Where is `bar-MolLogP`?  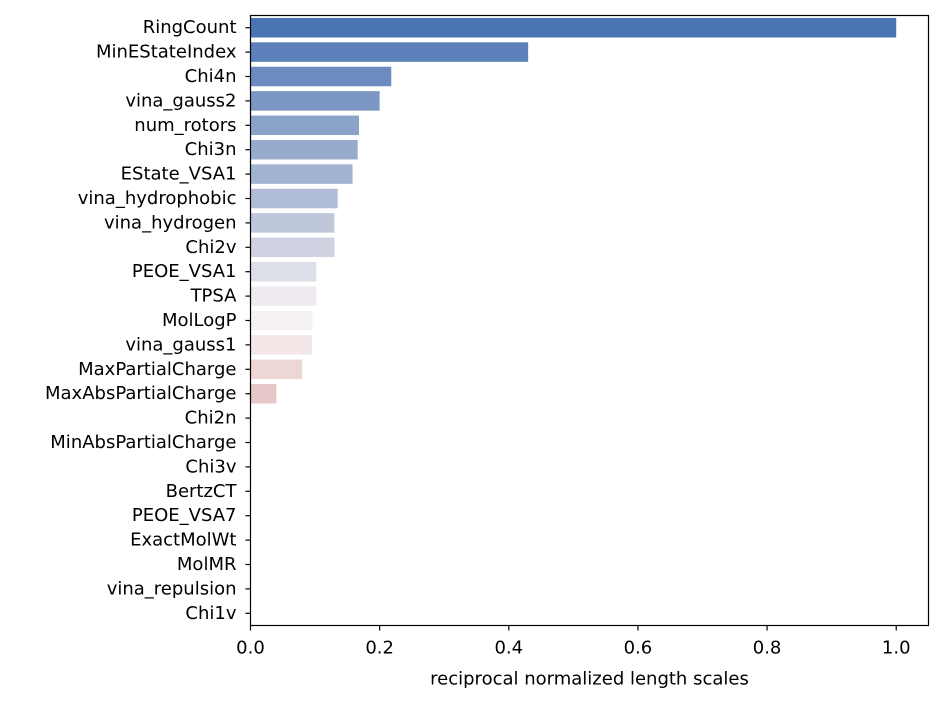
bar-MolLogP is located at coordinates (281, 320).